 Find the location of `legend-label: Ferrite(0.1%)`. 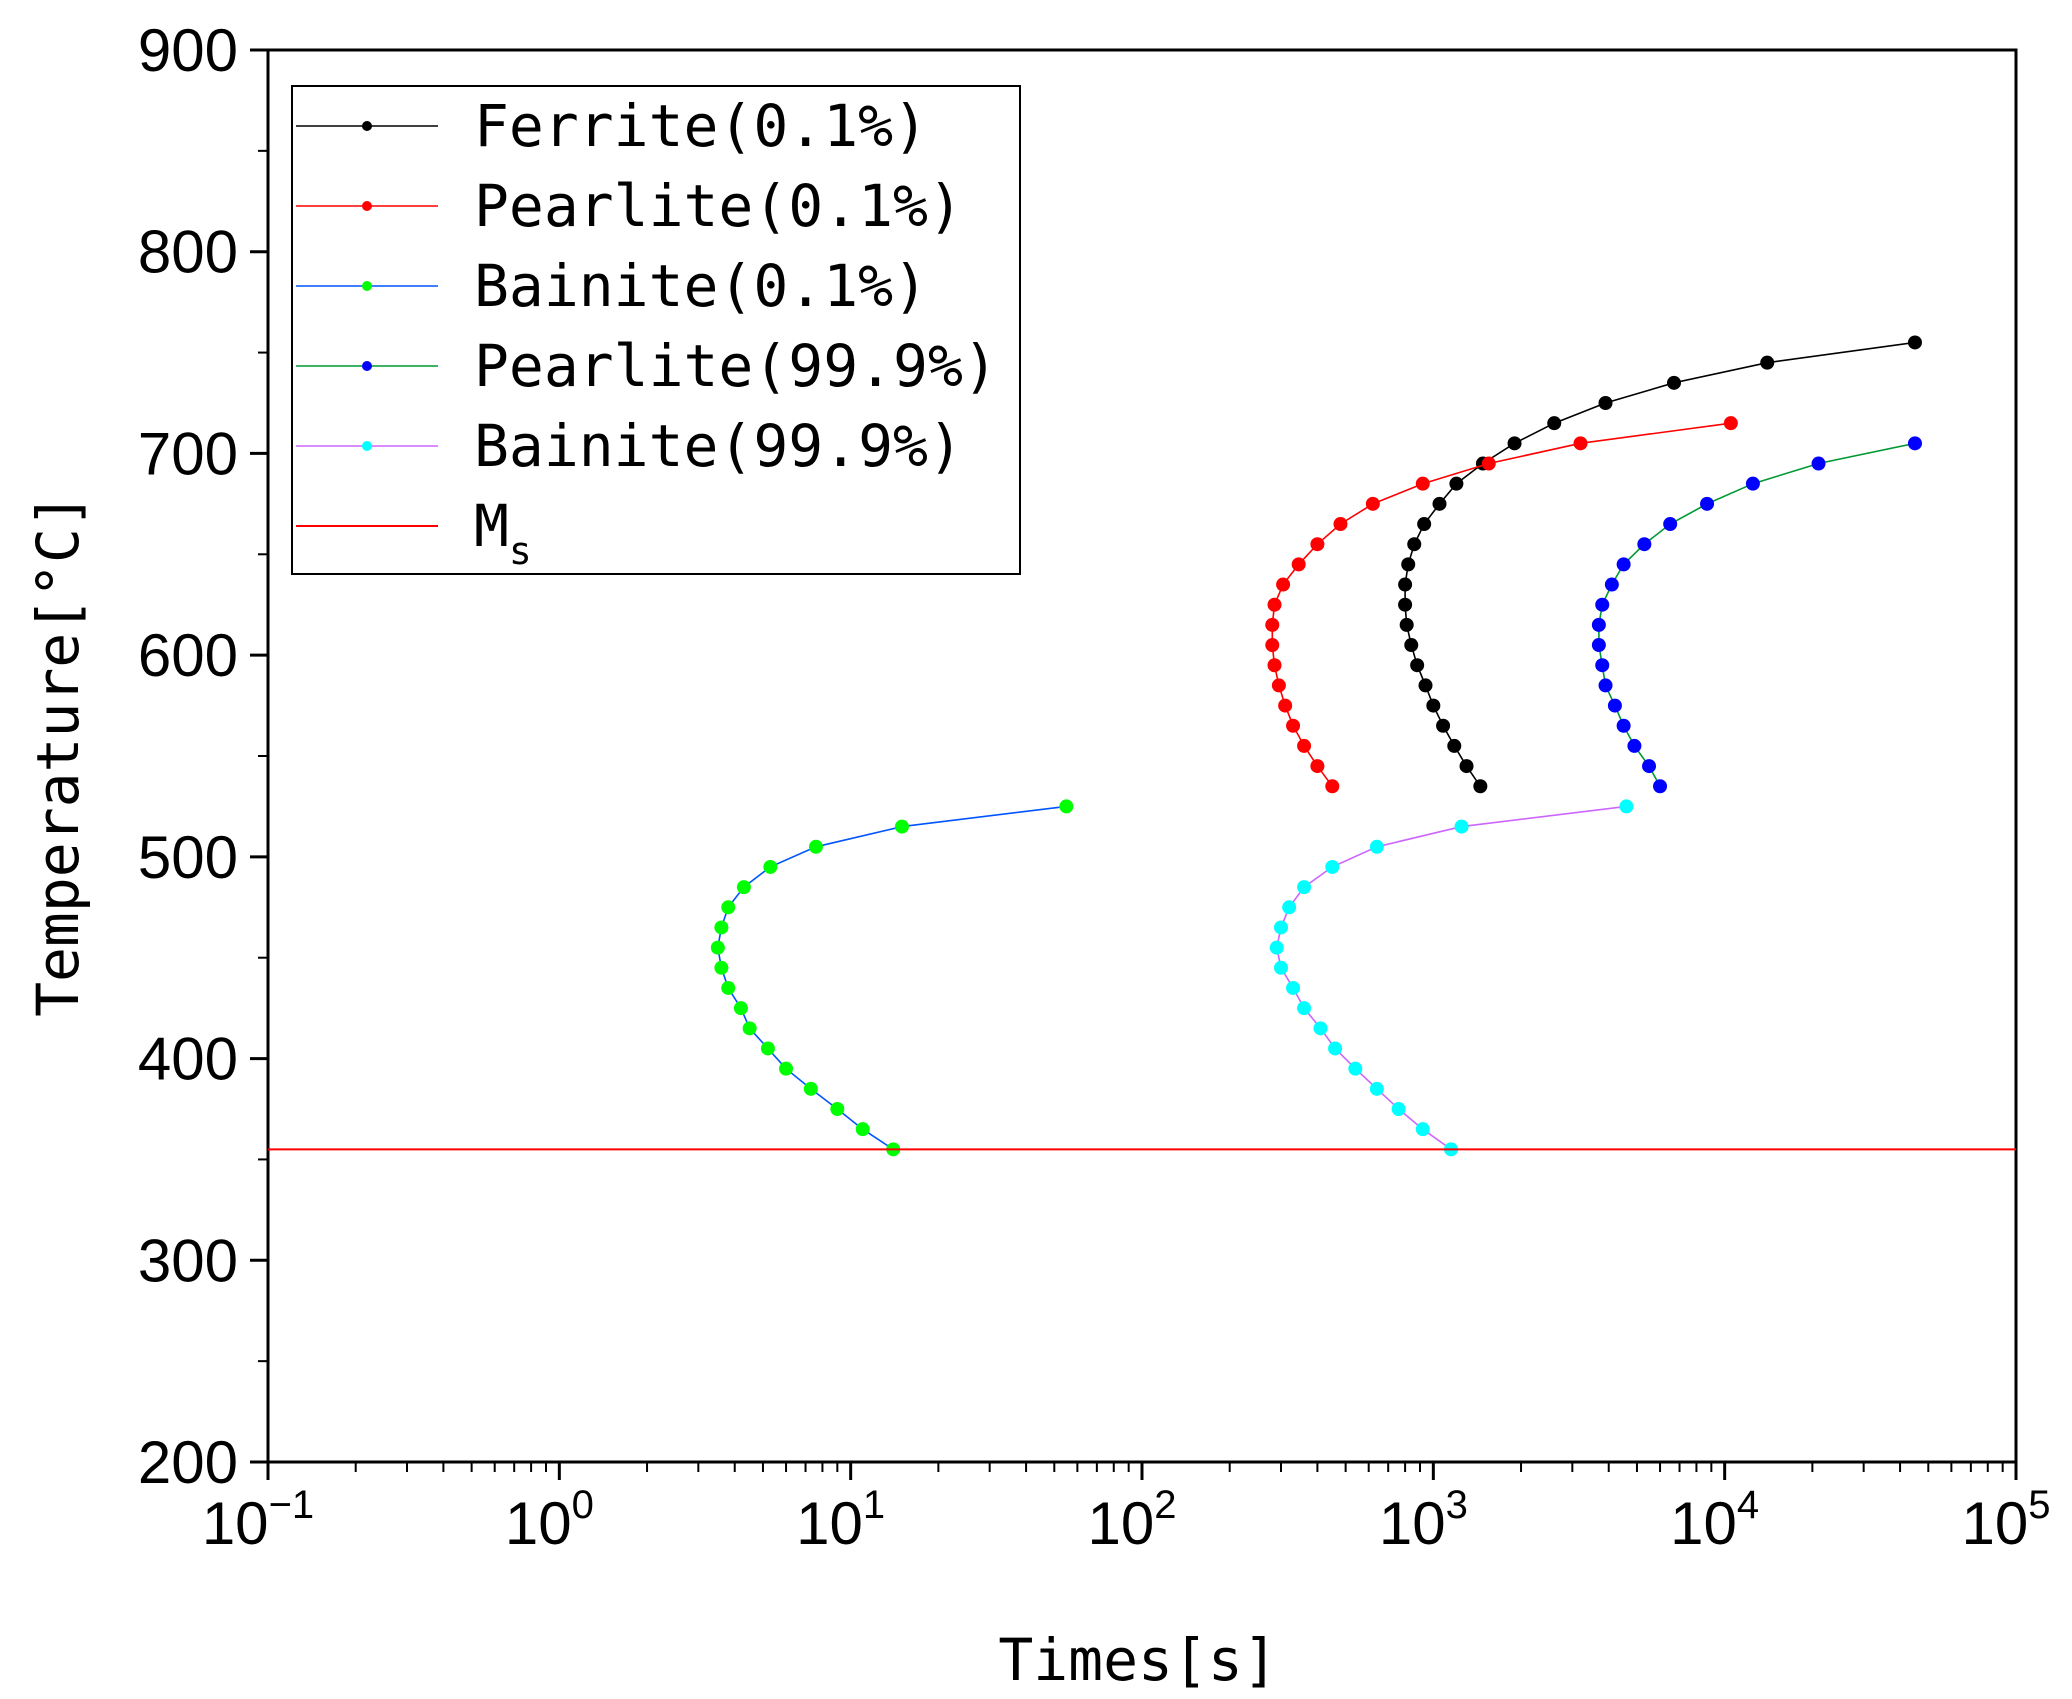

legend-label: Ferrite(0.1%) is located at coordinates (701, 126).